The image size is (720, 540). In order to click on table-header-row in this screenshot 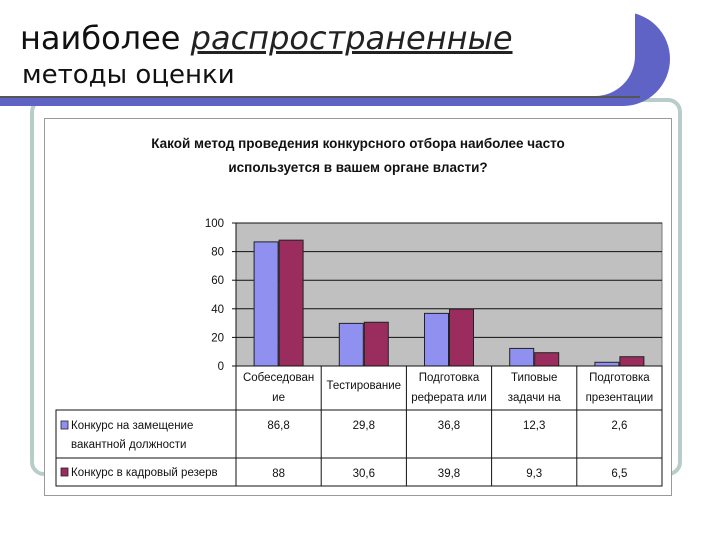, I will do `click(449, 388)`.